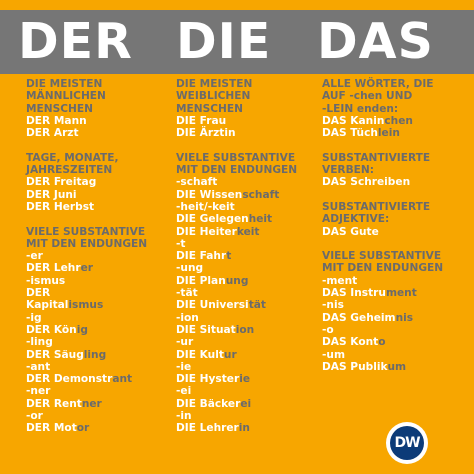 The height and width of the screenshot is (474, 474). What do you see at coordinates (236, 96) in the screenshot?
I see `rule-heading: WEIBLICHEN` at bounding box center [236, 96].